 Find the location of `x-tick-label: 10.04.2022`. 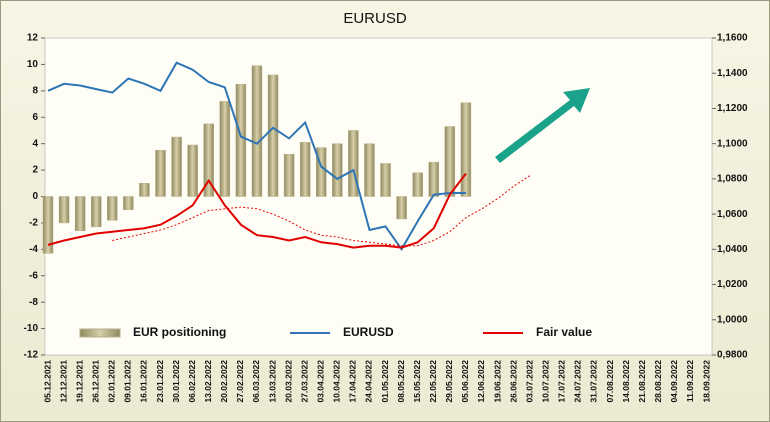

x-tick-label: 10.04.2022 is located at coordinates (337, 381).